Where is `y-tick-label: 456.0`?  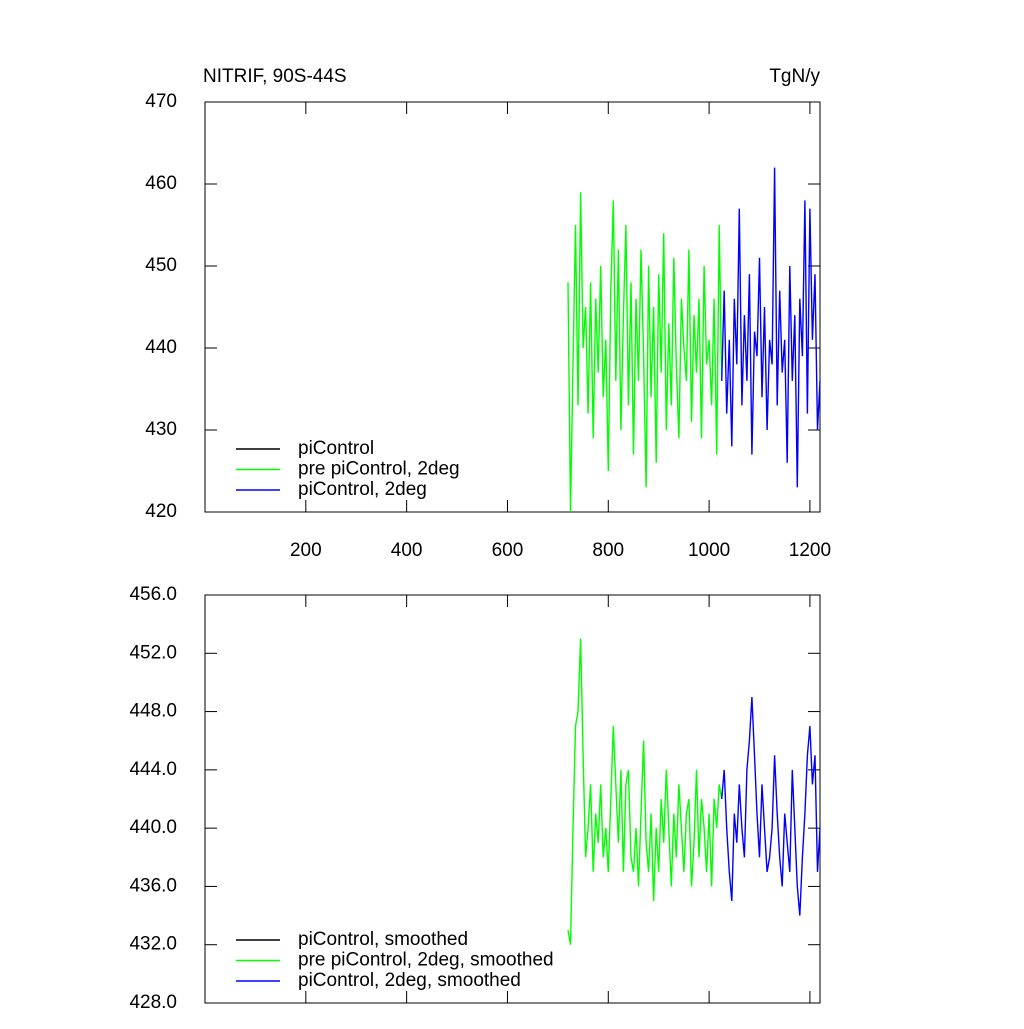
y-tick-label: 456.0 is located at coordinates (153, 594).